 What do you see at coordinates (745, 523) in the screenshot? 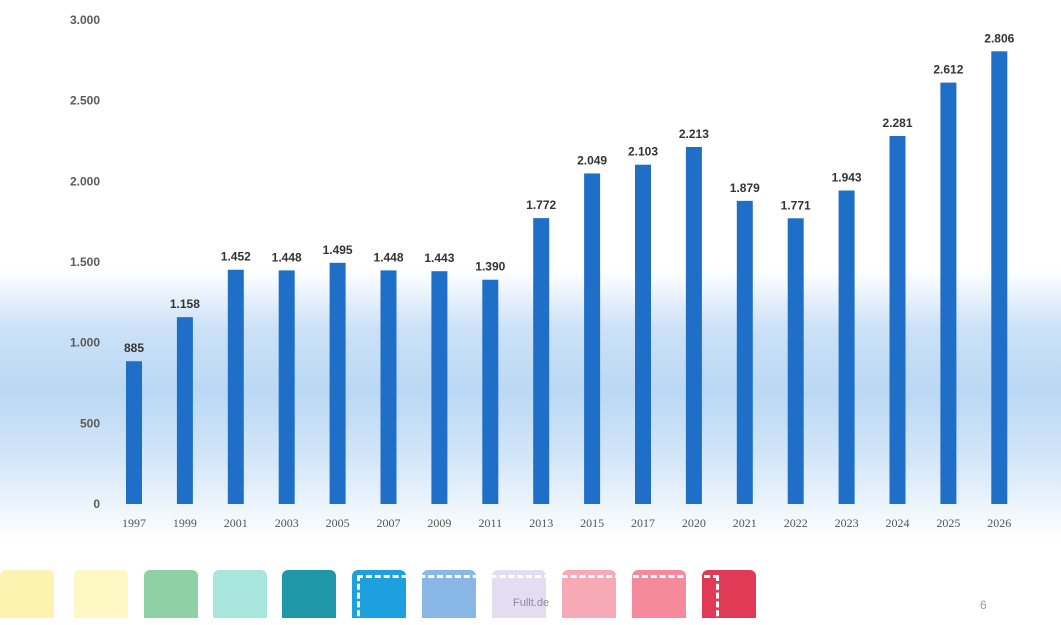
I see `x-tick-label: 2021` at bounding box center [745, 523].